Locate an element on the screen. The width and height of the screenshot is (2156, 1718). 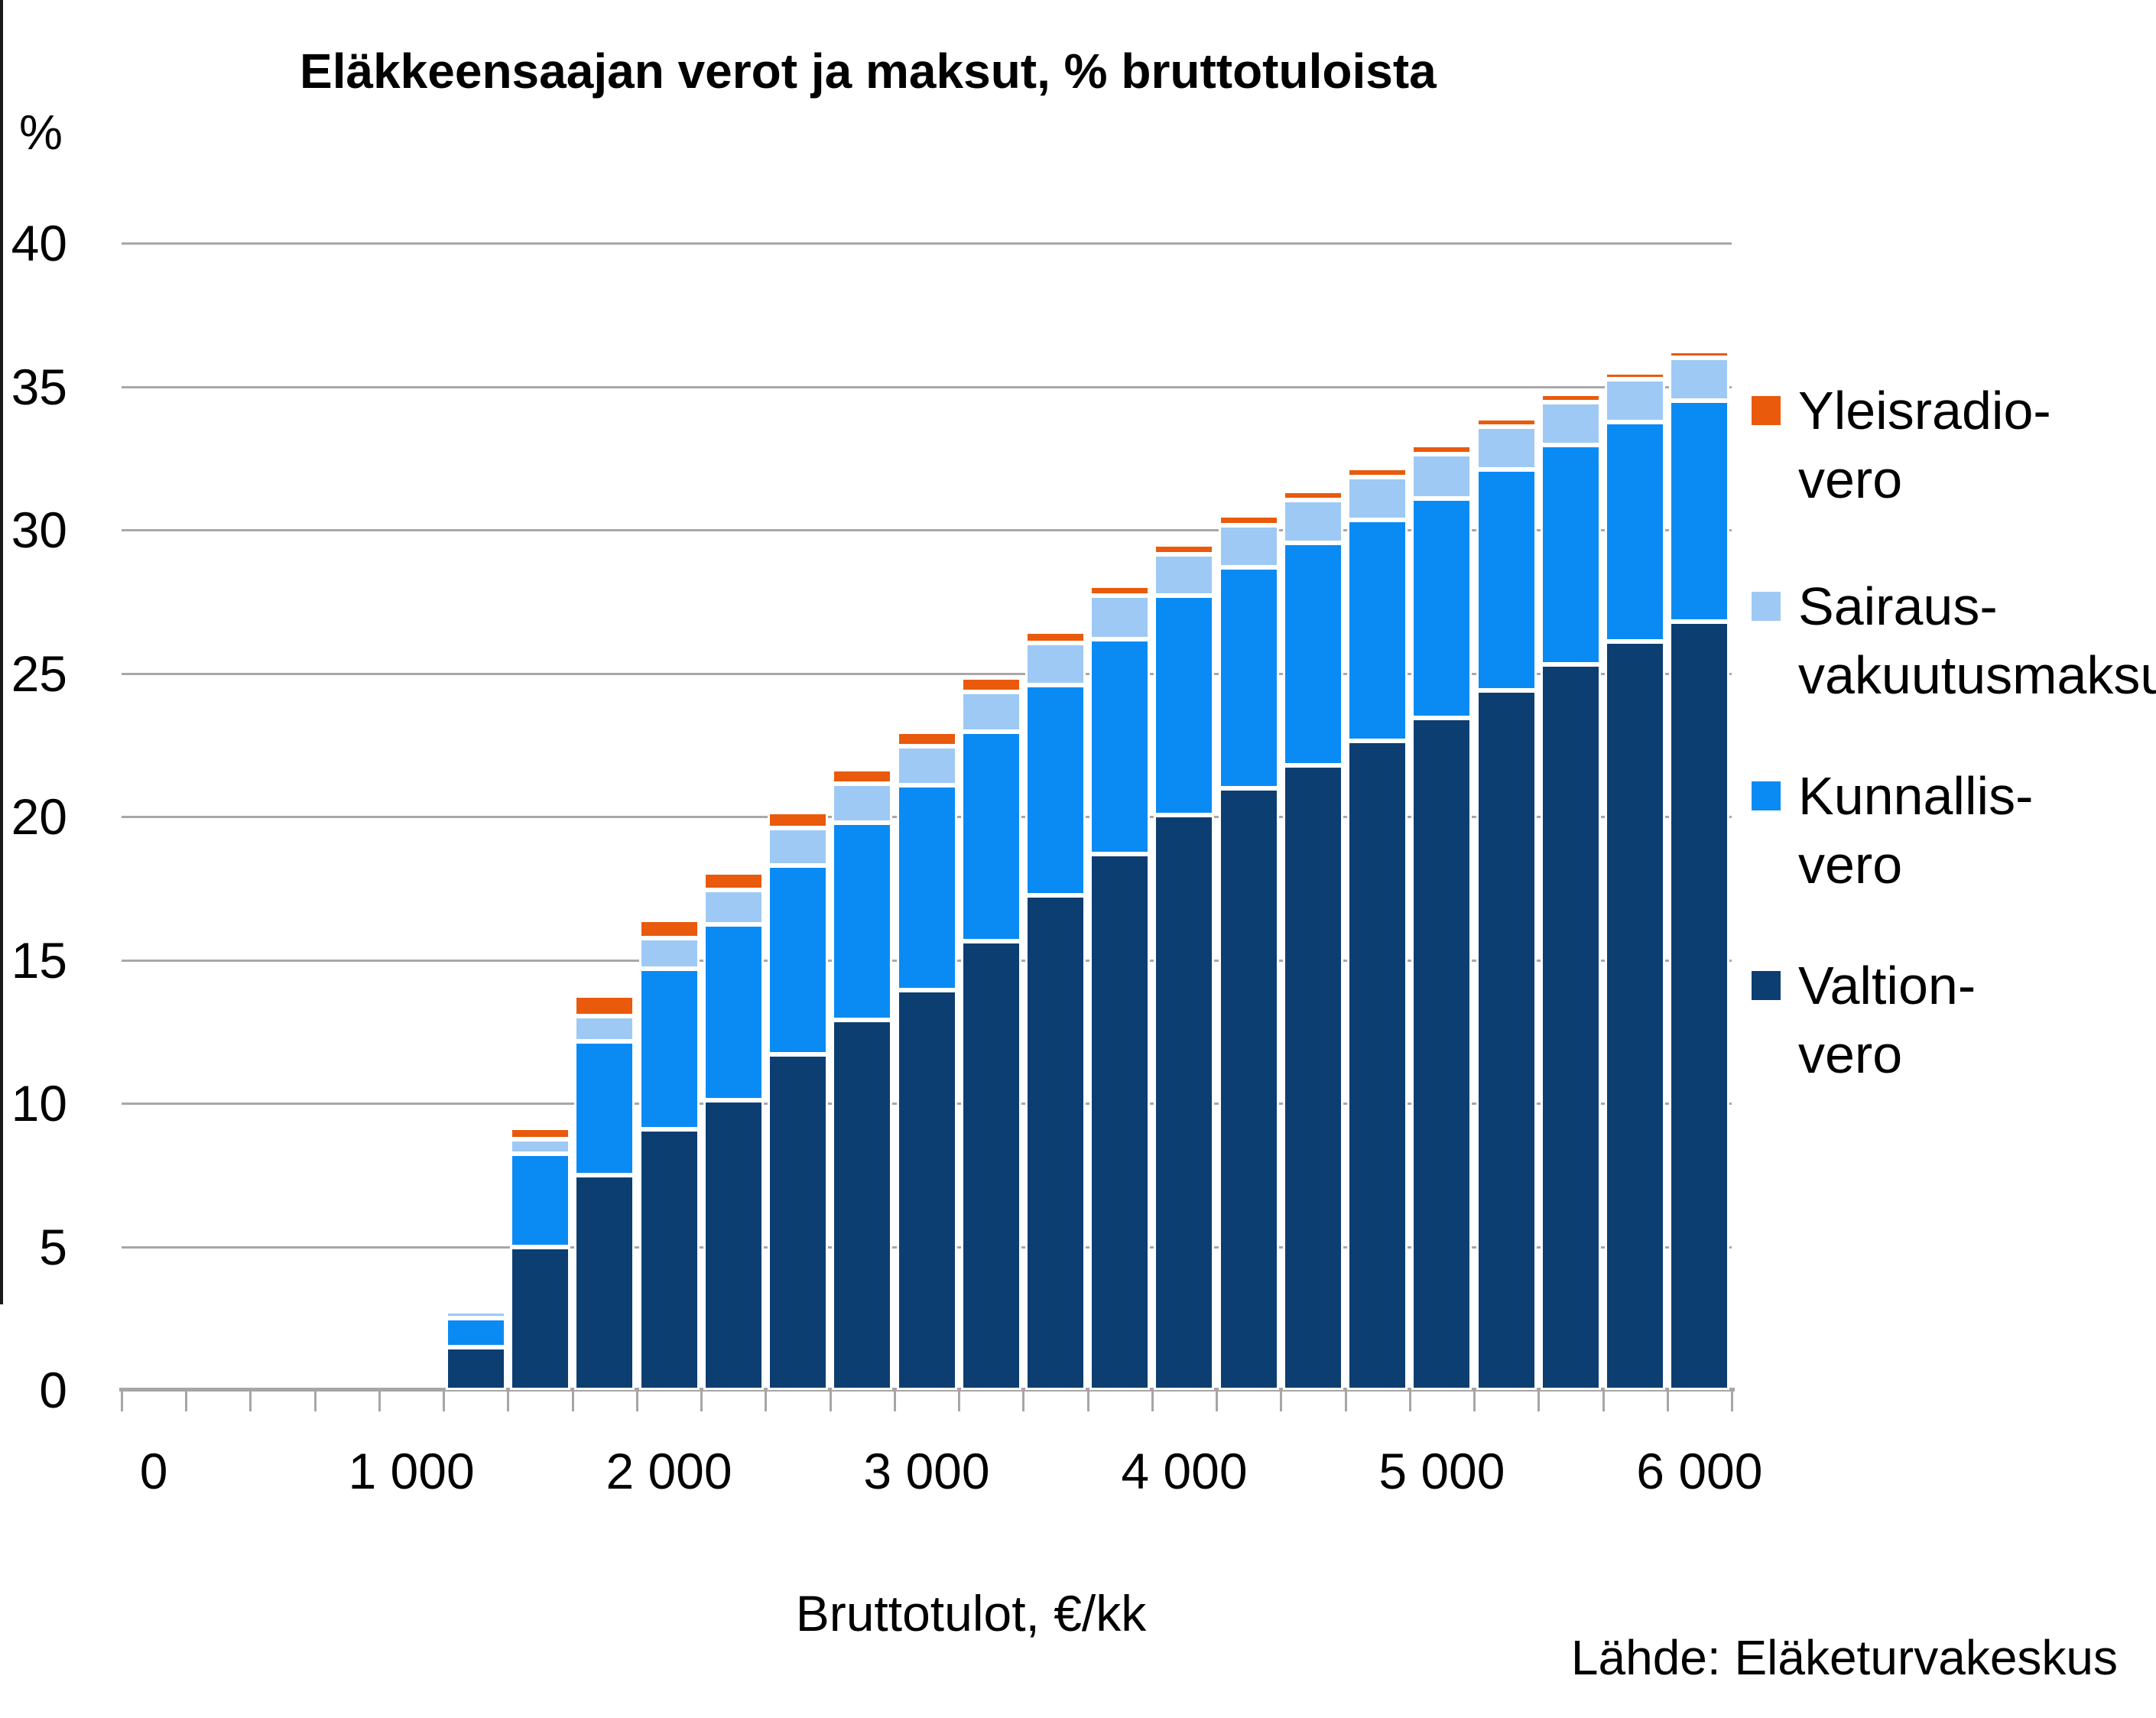
y-tick-label-10: 10 is located at coordinates (39, 1103).